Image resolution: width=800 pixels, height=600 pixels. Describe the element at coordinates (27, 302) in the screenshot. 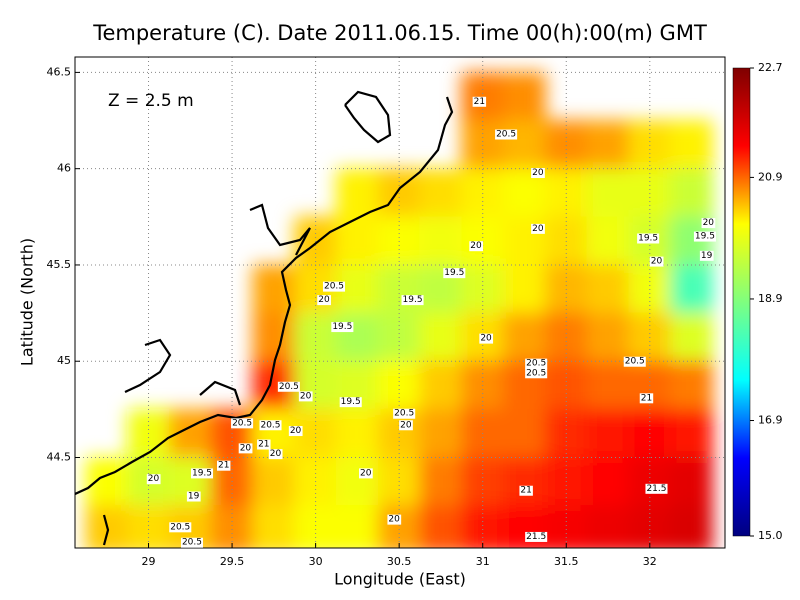

I see `y-axis-label: Latitude (North)` at that location.